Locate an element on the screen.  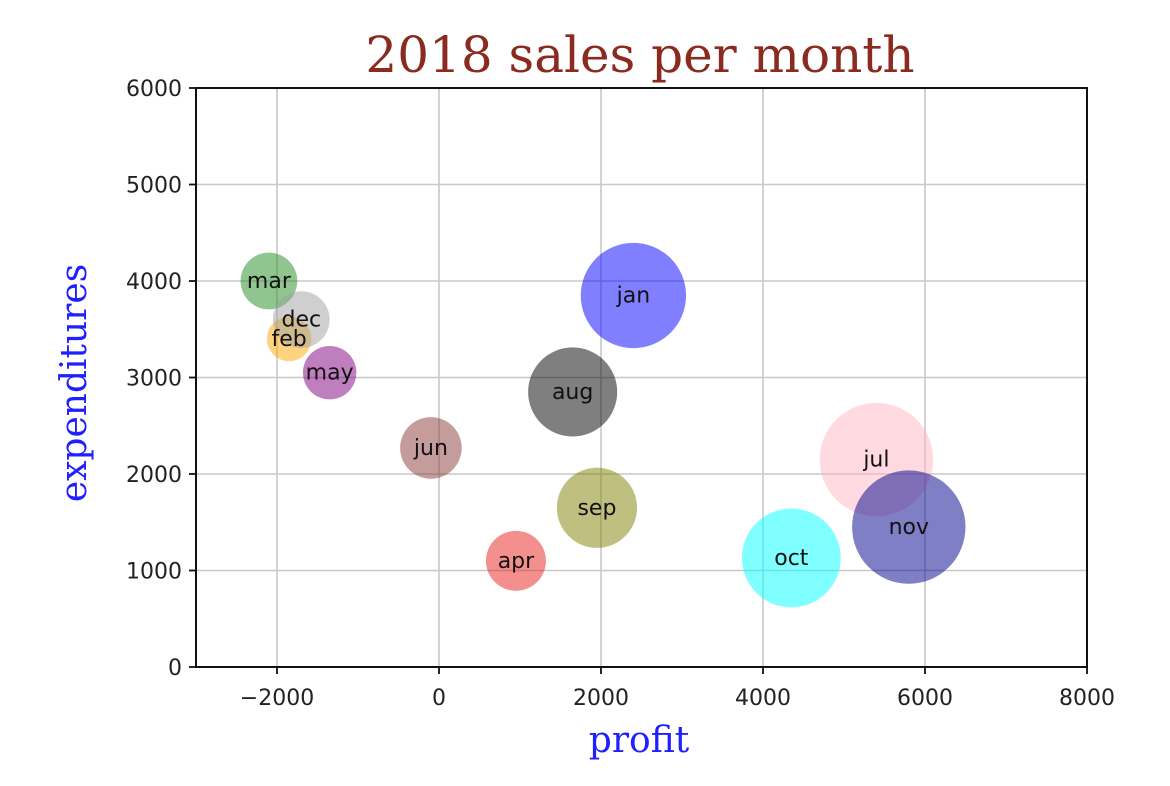
bubble-dec is located at coordinates (301, 319).